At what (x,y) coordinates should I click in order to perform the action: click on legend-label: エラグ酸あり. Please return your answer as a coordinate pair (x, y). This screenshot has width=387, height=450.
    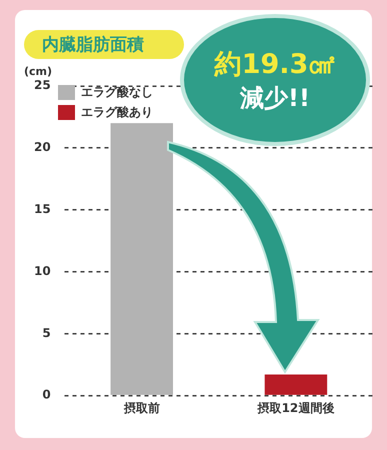
    Looking at the image, I should click on (117, 112).